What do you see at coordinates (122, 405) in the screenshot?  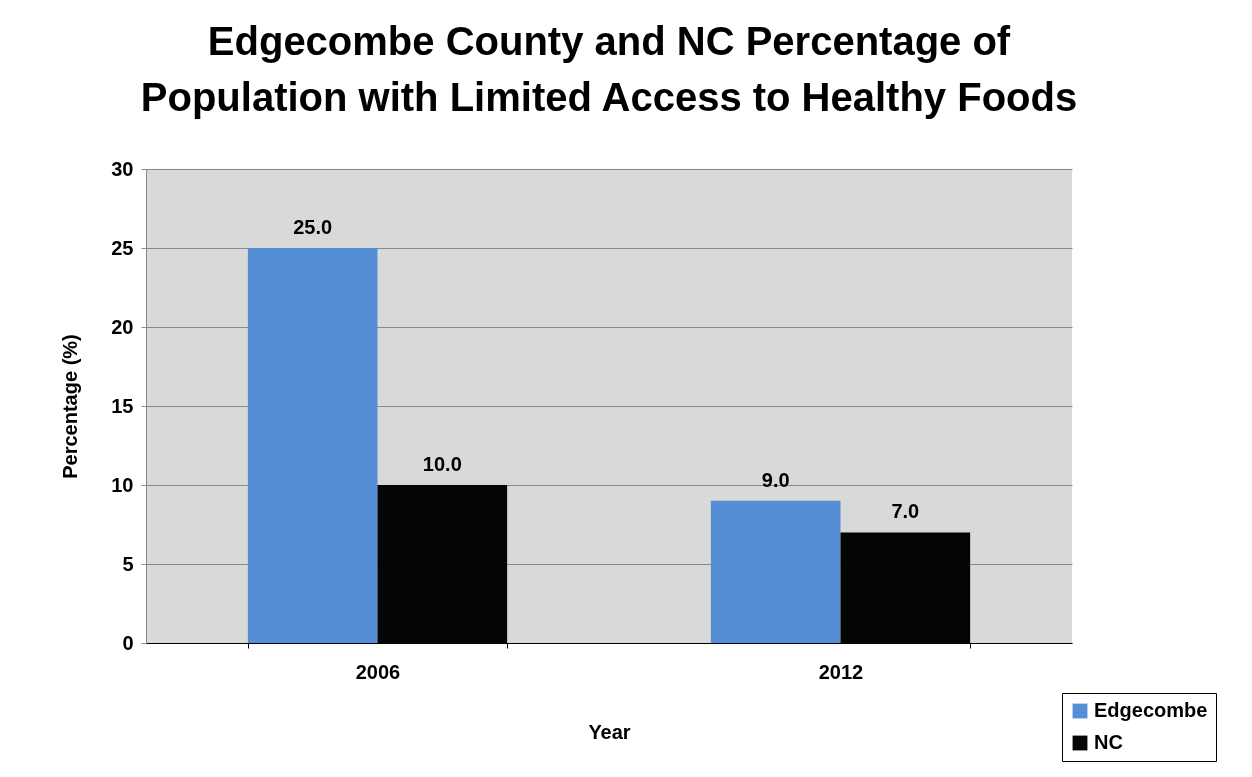 I see `y-tick-label: 15` at bounding box center [122, 405].